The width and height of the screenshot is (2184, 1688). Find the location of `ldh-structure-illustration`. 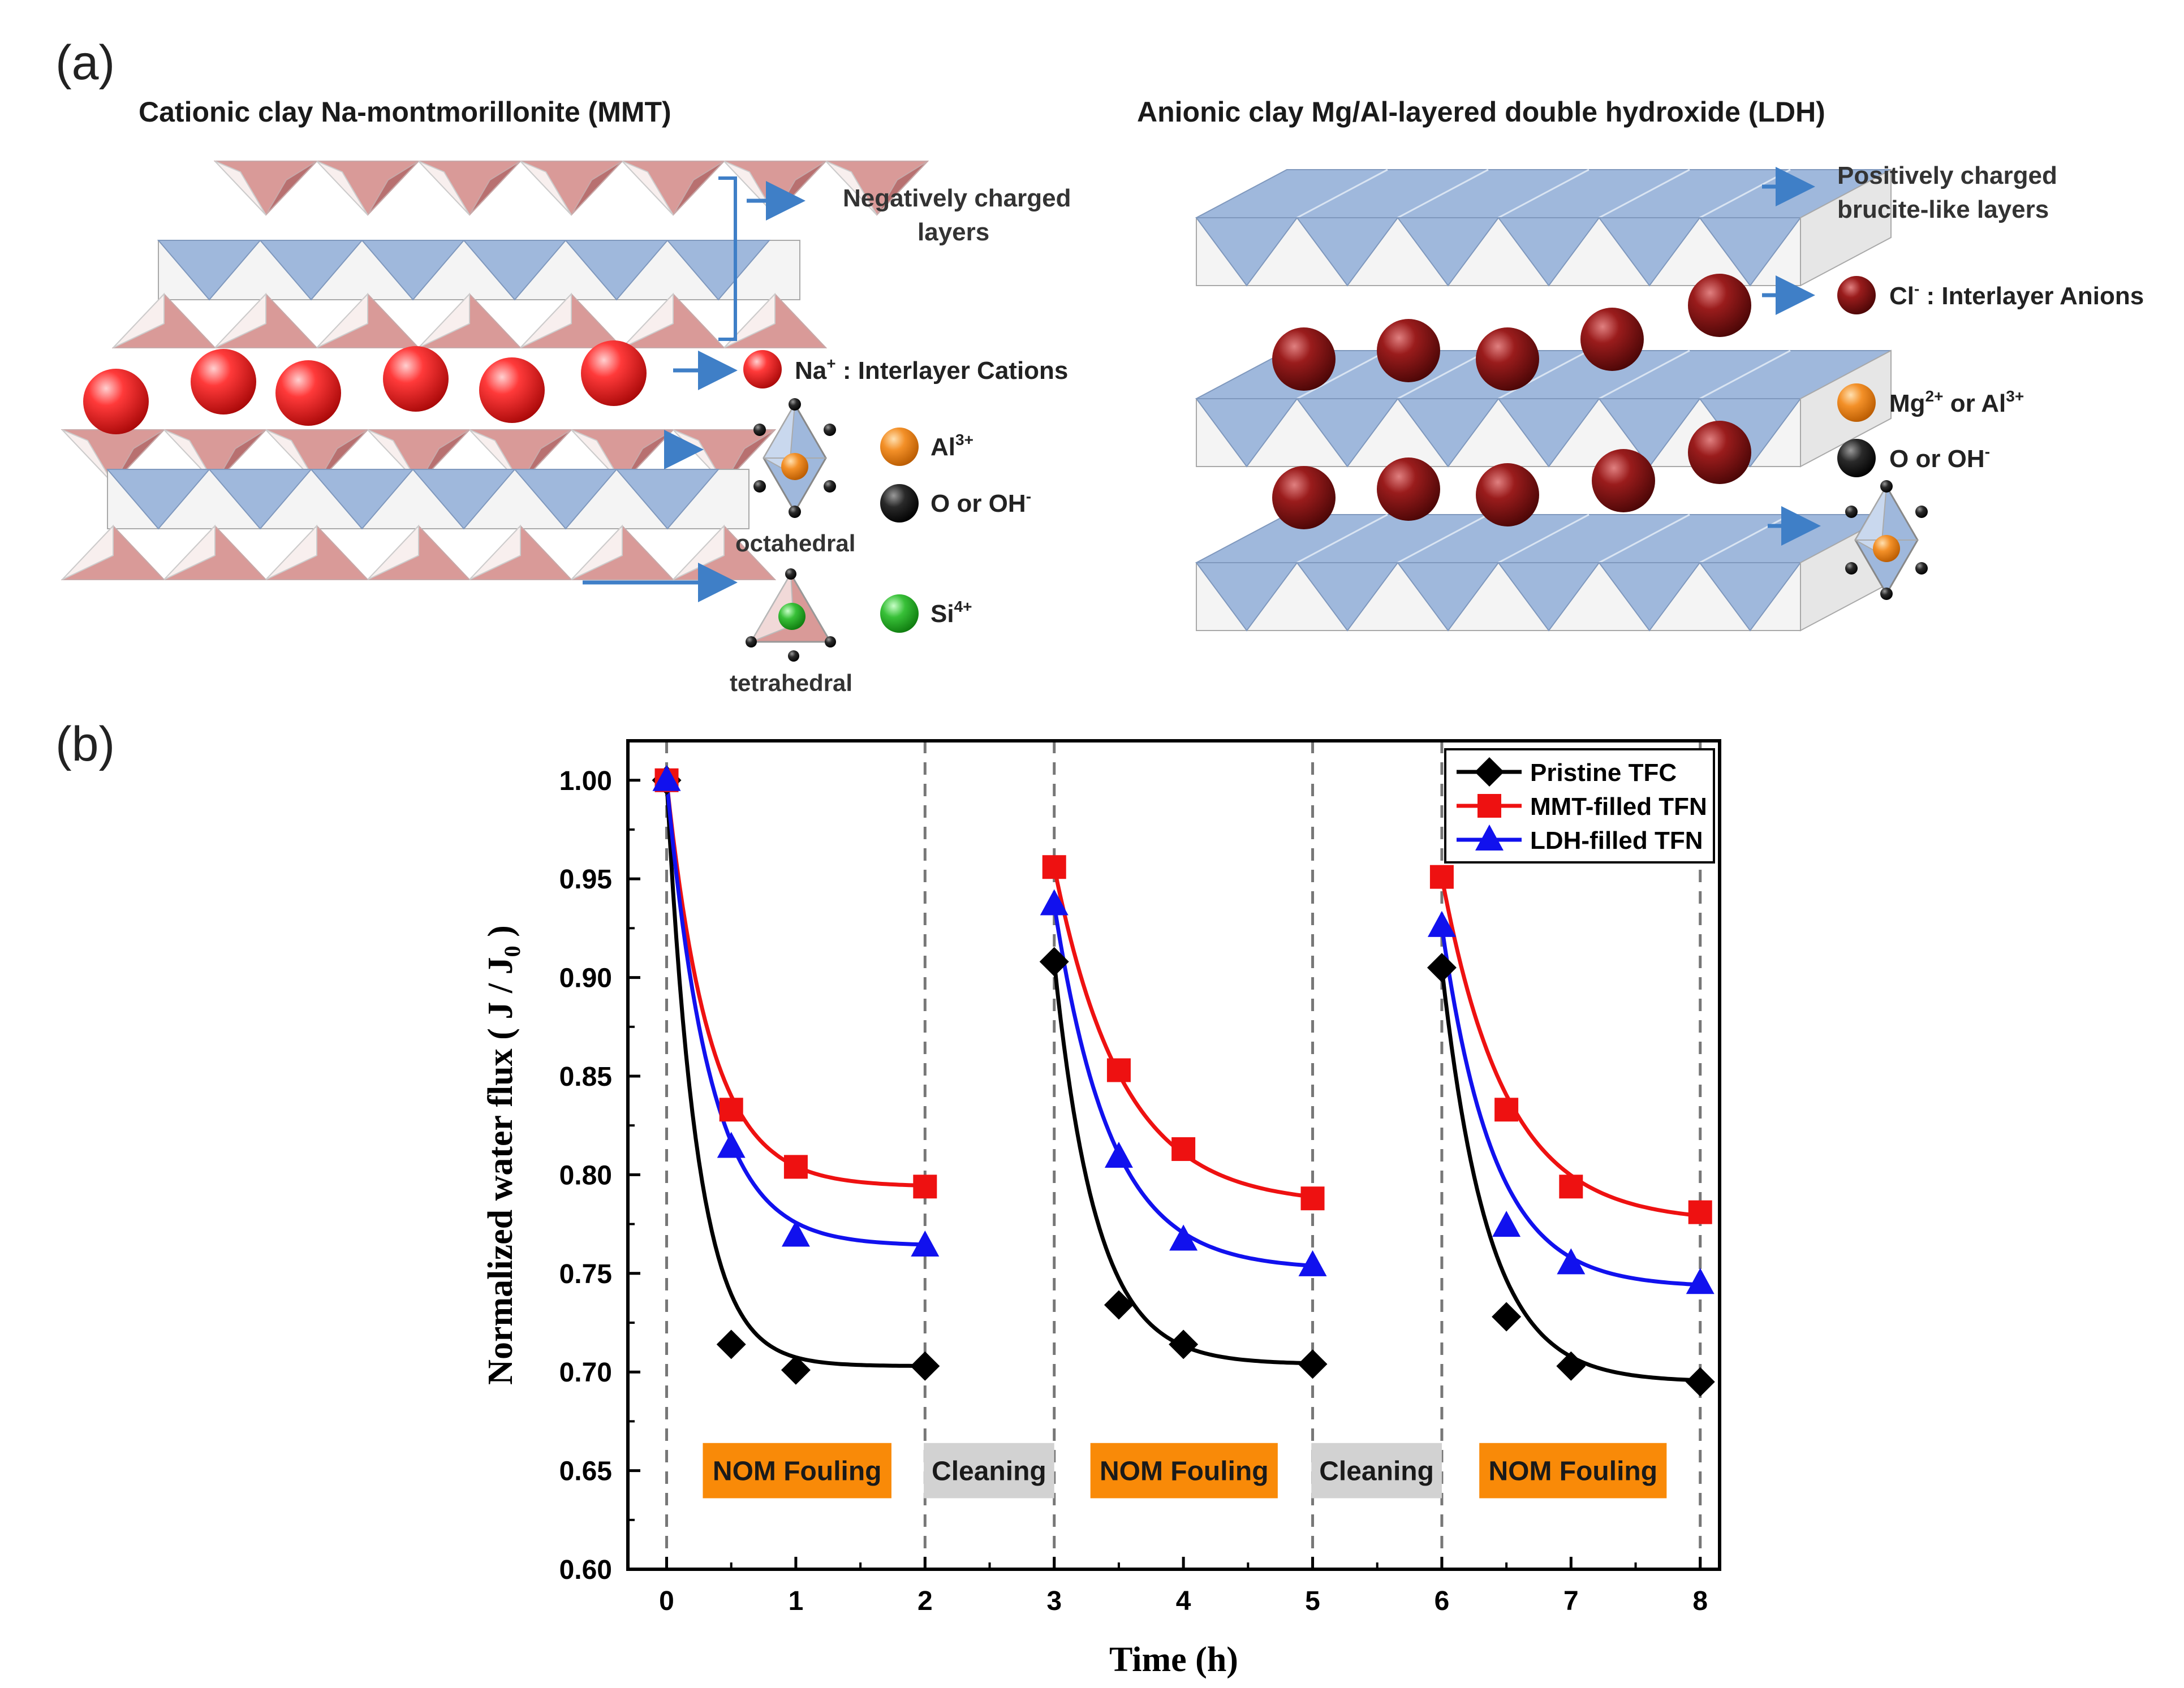

ldh-structure-illustration is located at coordinates (1543, 400).